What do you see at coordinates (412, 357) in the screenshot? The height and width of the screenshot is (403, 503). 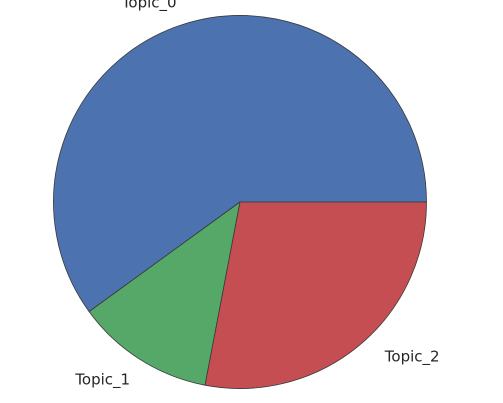 I see `pie-label-topic-2: Topic_2` at bounding box center [412, 357].